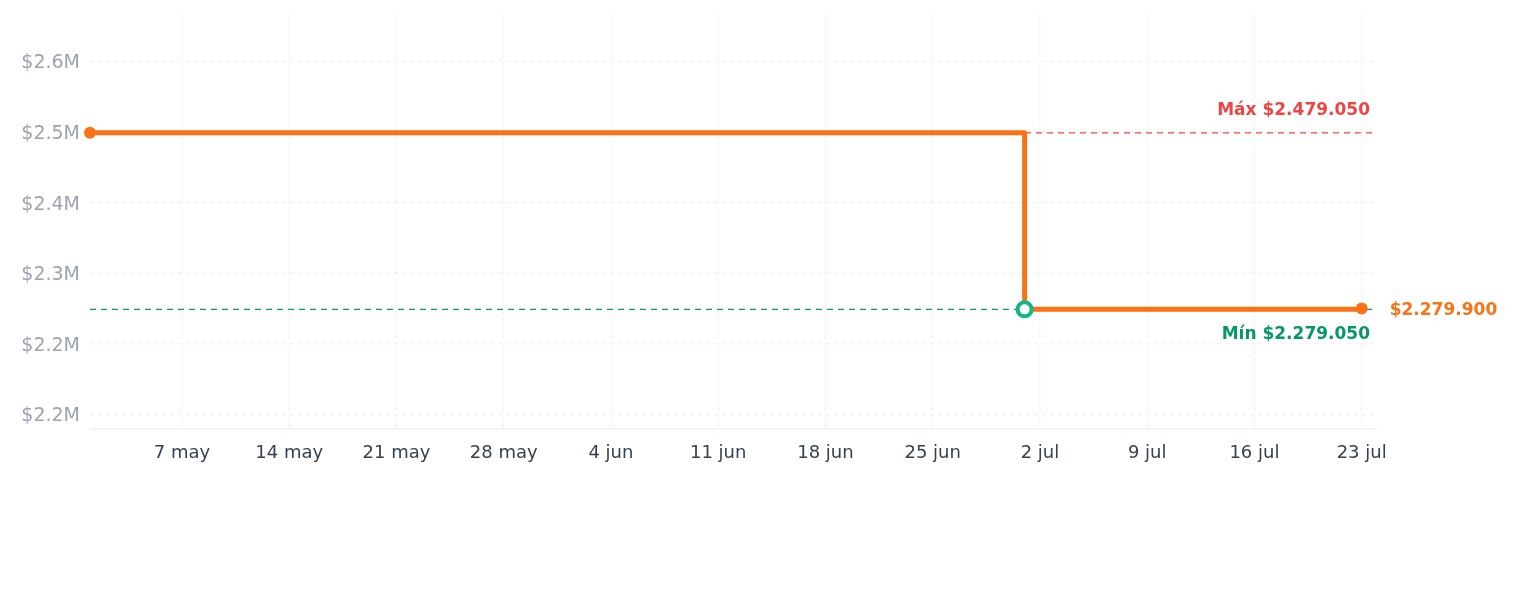 This screenshot has height=607, width=1524. What do you see at coordinates (50, 202) in the screenshot?
I see `y-tick-label: $2.4M` at bounding box center [50, 202].